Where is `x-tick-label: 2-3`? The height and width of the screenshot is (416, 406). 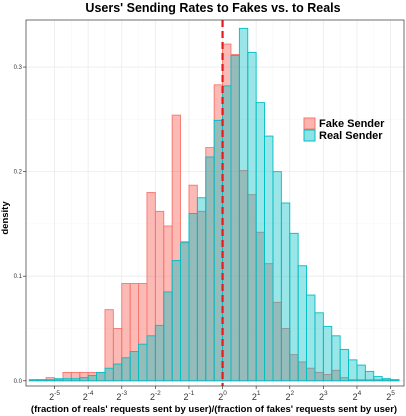 x-tick-label: 2-3 is located at coordinates (121, 396).